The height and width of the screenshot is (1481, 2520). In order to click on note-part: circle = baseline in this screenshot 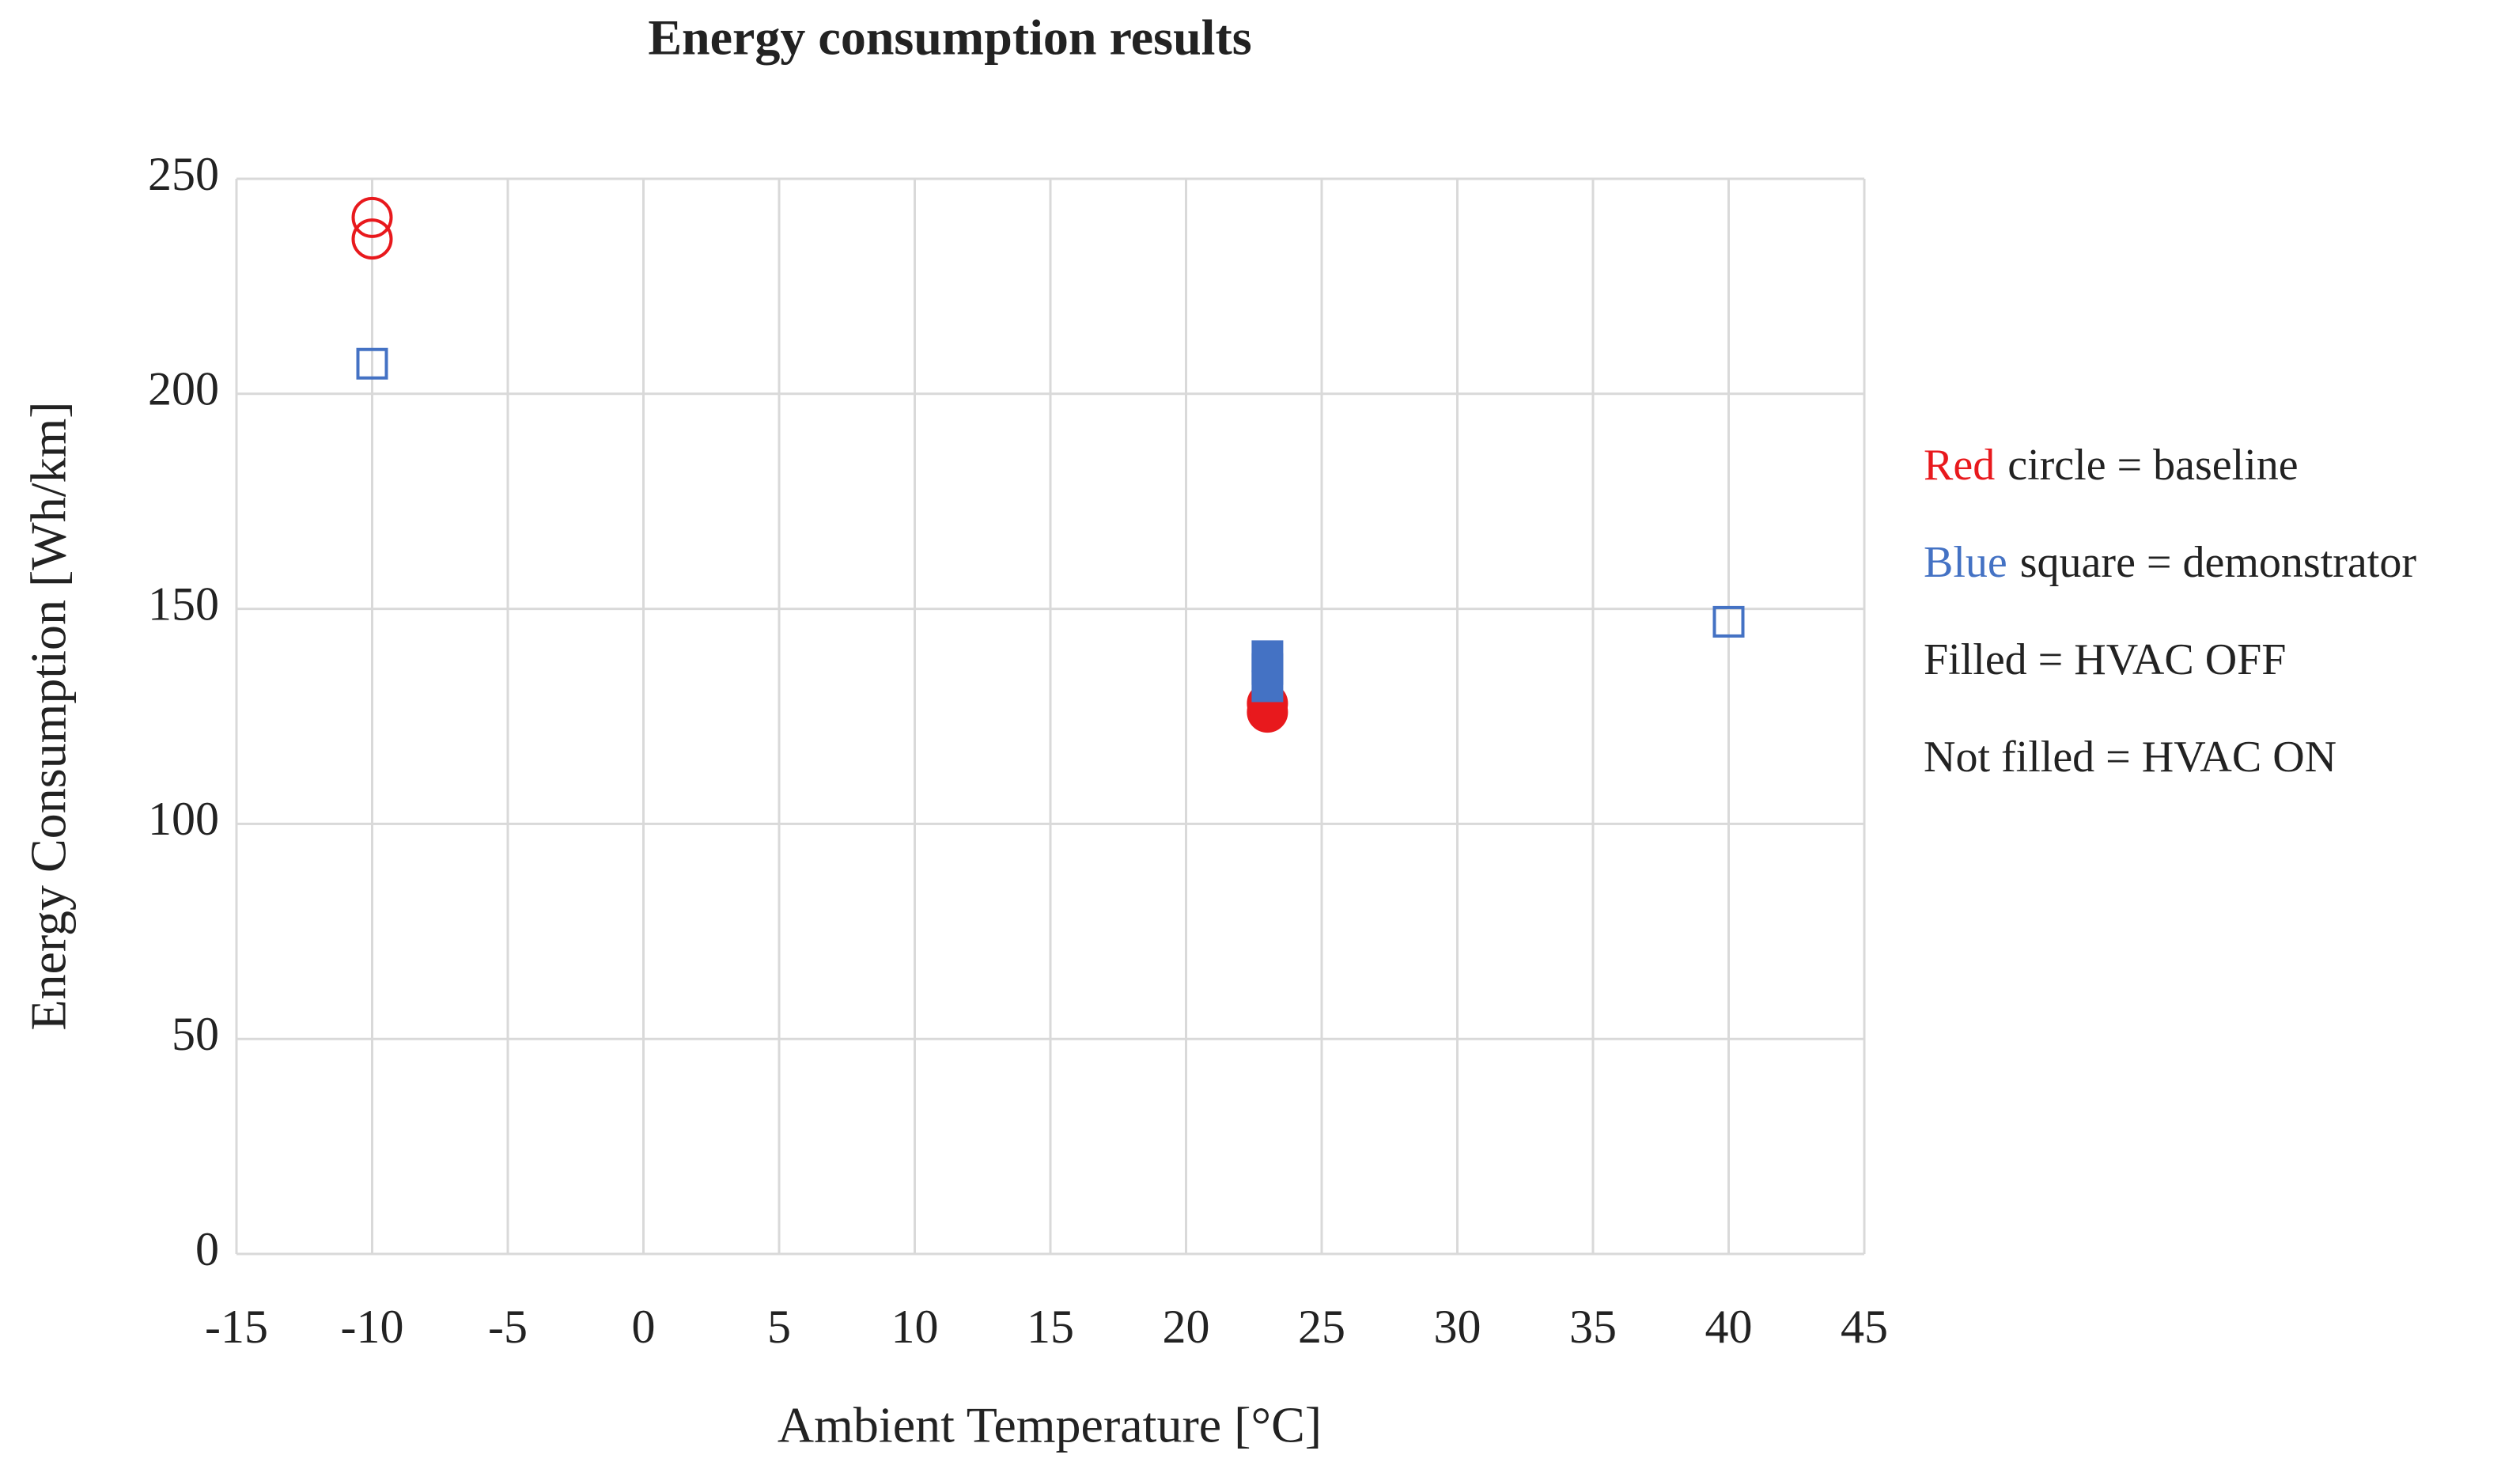, I will do `click(2152, 465)`.